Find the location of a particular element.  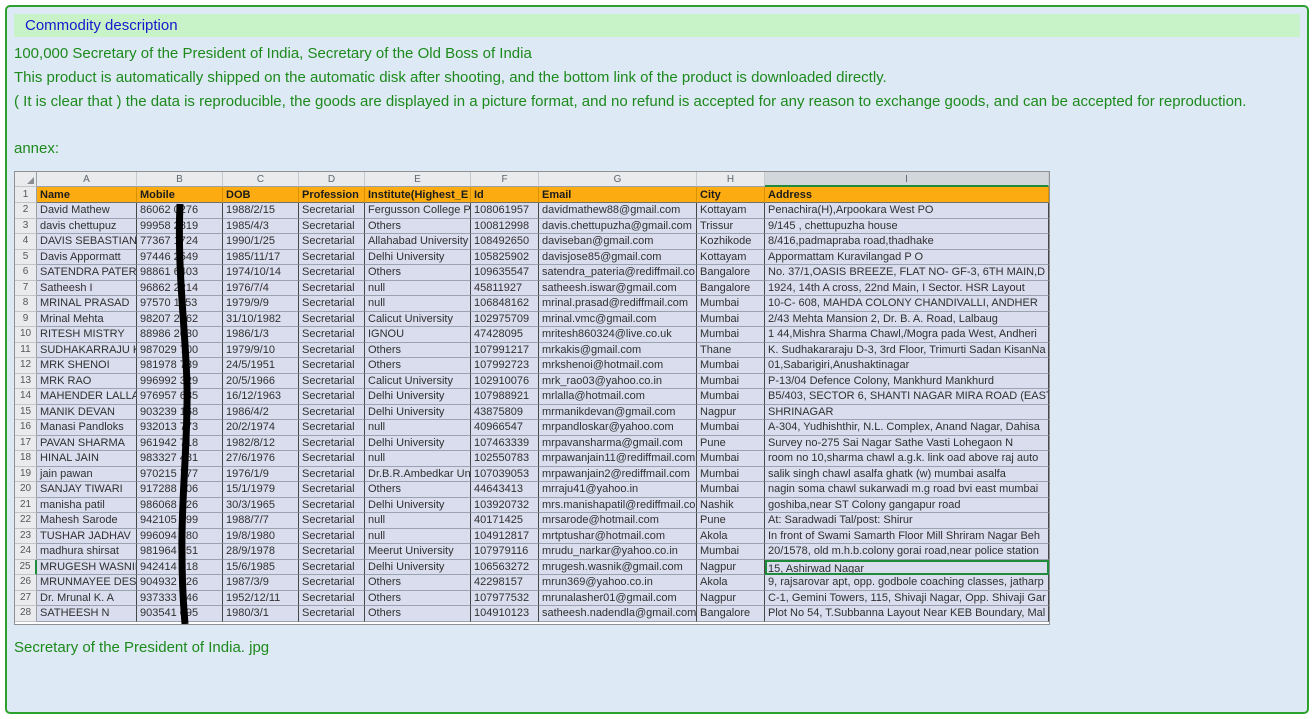

sheet-cell: goshiba,near ST Colony gangapur road is located at coordinates (907, 505).